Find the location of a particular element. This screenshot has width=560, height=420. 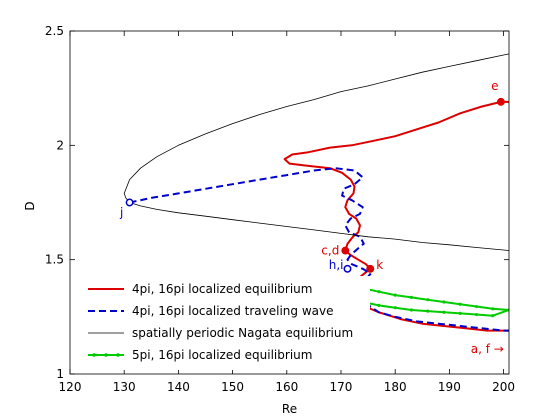

legend-entry: 5pi, 16pi localized equilibrium is located at coordinates (222, 355).